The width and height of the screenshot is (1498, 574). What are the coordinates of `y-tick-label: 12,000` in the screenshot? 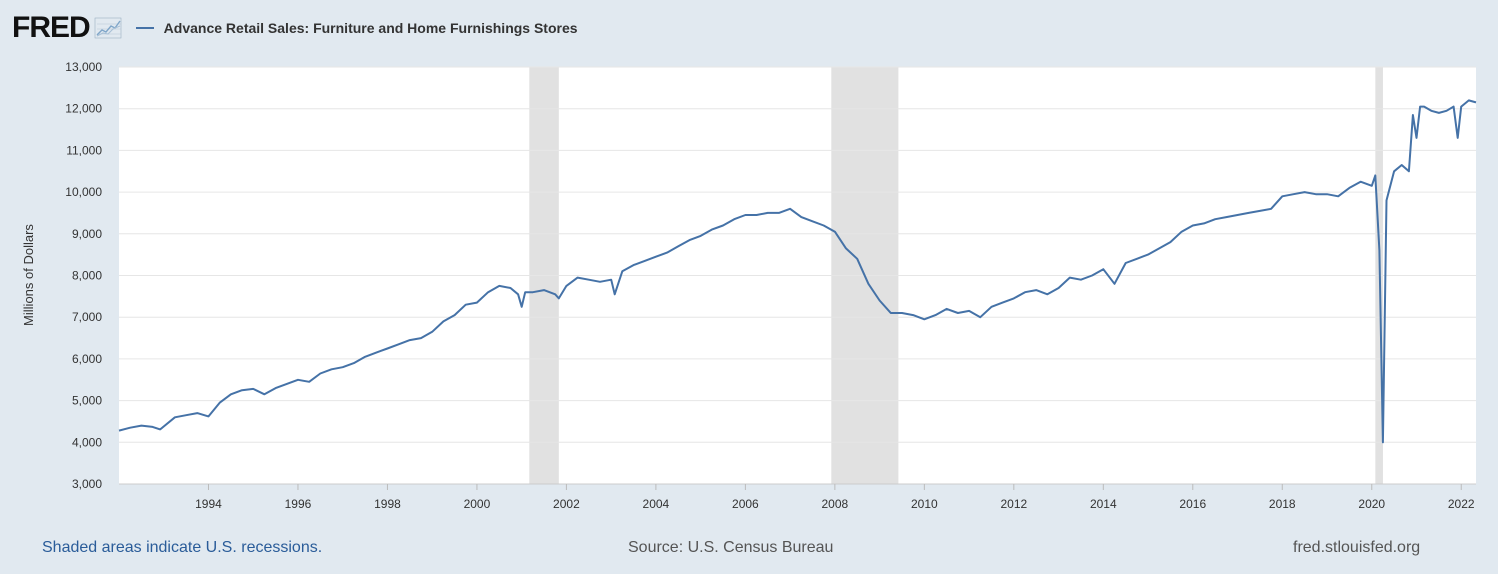 It's located at (83, 109).